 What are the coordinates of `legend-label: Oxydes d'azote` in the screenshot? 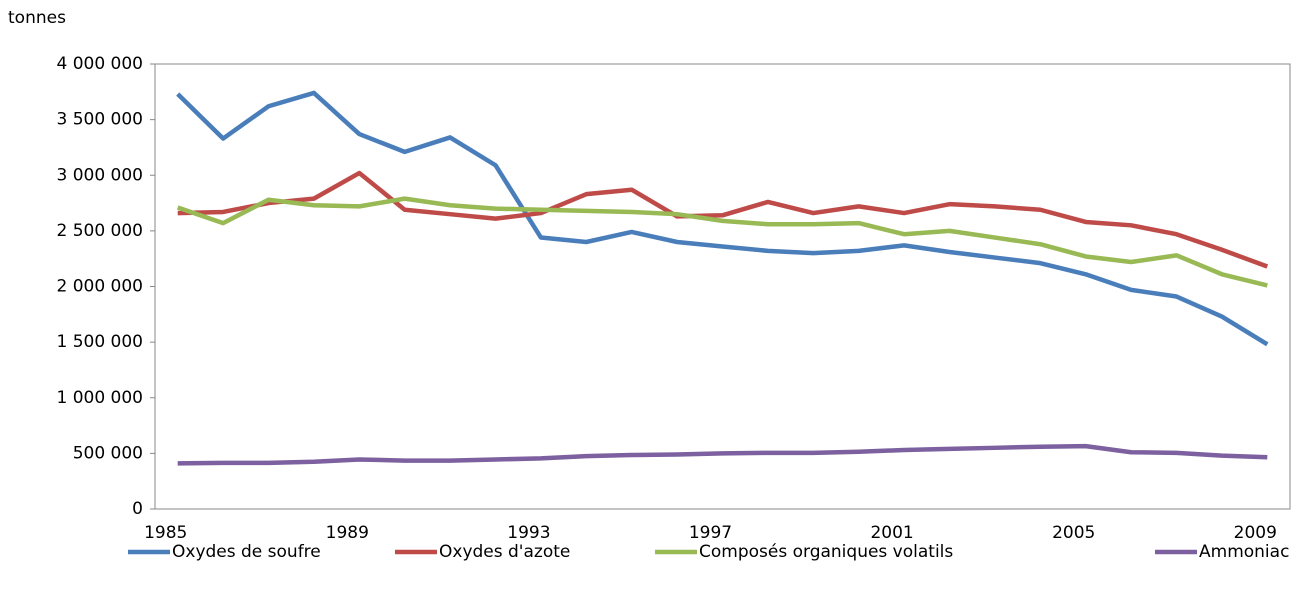 It's located at (504, 552).